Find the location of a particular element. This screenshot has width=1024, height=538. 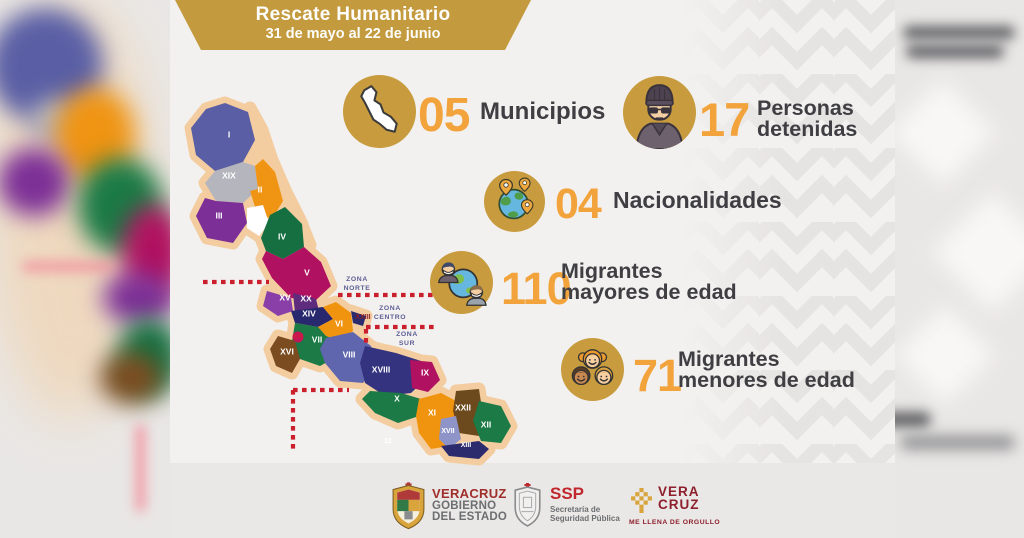

region-numeral: XVIII is located at coordinates (381, 369).